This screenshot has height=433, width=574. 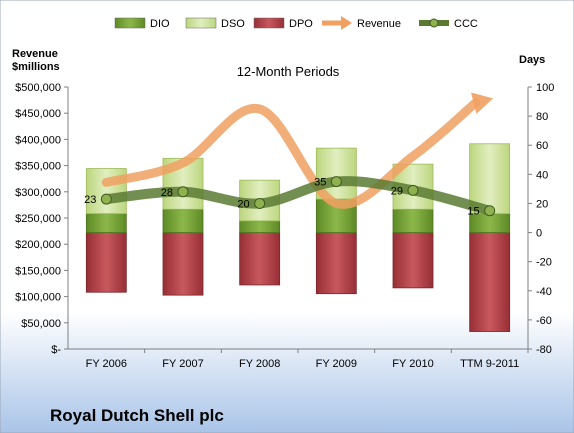 What do you see at coordinates (466, 24) in the screenshot?
I see `legend-label-ccc: CCC` at bounding box center [466, 24].